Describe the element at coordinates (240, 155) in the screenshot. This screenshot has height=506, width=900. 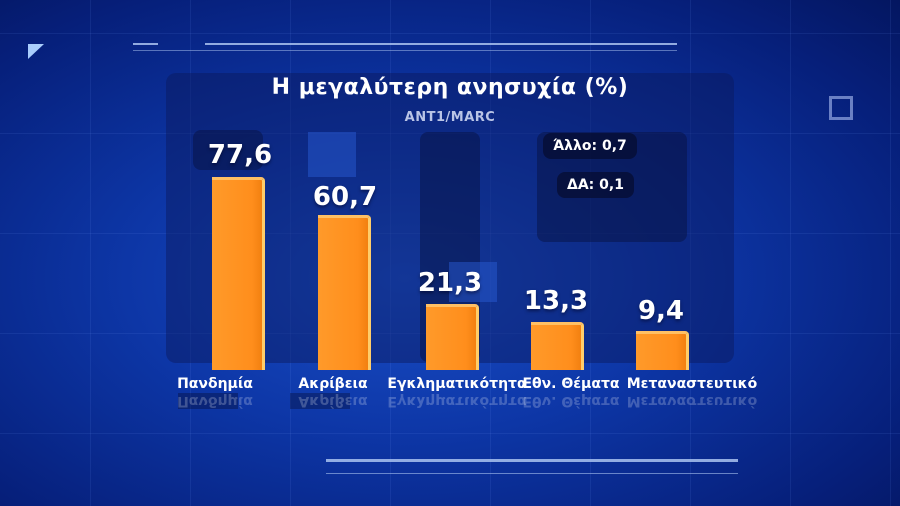
I see `bar-value: 77,6` at that location.